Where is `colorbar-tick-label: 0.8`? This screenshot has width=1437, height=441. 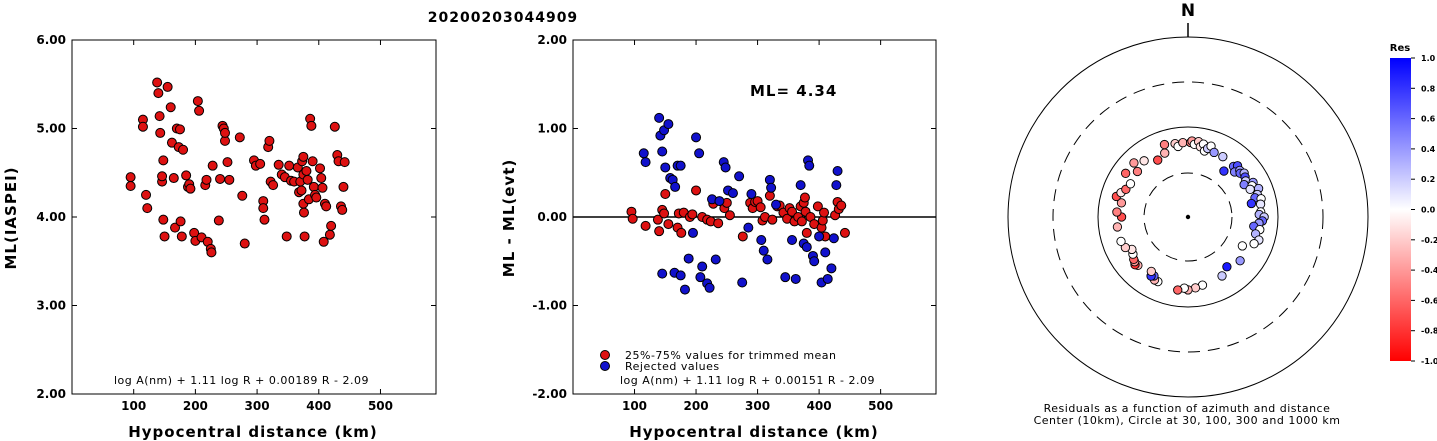
colorbar-tick-label: 0.8 is located at coordinates (1428, 88).